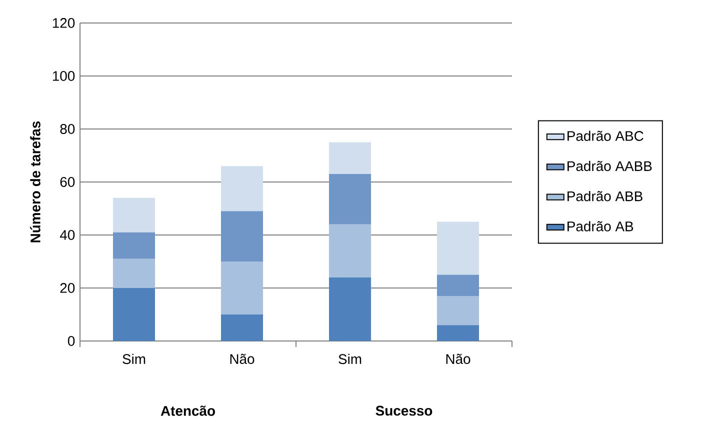 The image size is (715, 427). Describe the element at coordinates (67, 288) in the screenshot. I see `y-tick-label: 20` at that location.